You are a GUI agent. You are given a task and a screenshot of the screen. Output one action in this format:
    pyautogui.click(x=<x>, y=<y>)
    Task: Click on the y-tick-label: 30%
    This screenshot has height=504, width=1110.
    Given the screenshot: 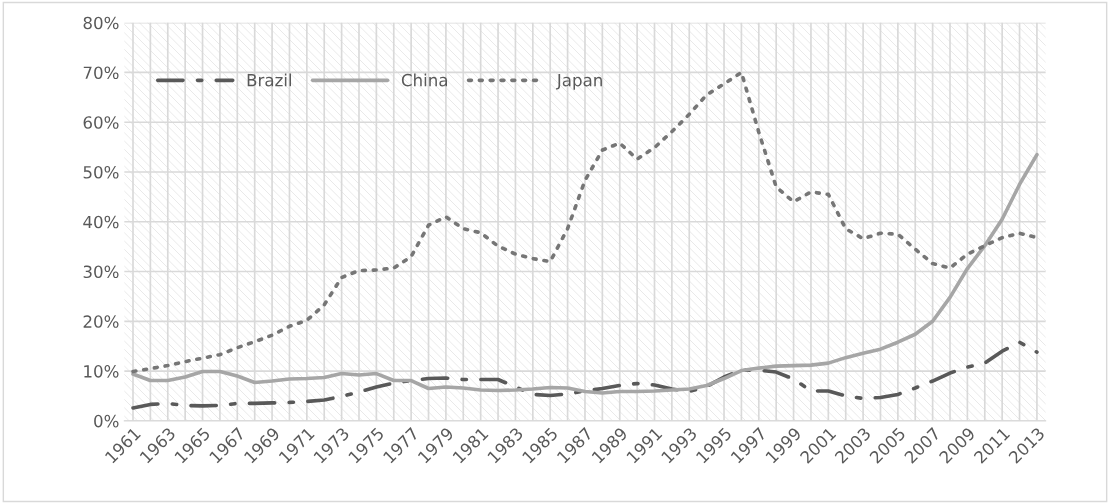 What is the action you would take?
    pyautogui.click(x=101, y=272)
    